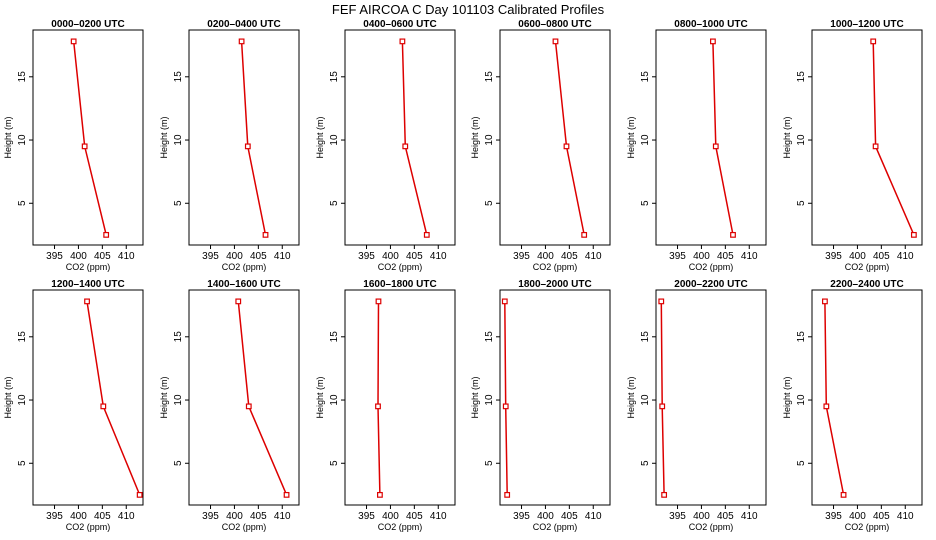 This screenshot has width=936, height=540. Describe the element at coordinates (243, 24) in the screenshot. I see `panel-title: 0200–0400 UTC` at that location.